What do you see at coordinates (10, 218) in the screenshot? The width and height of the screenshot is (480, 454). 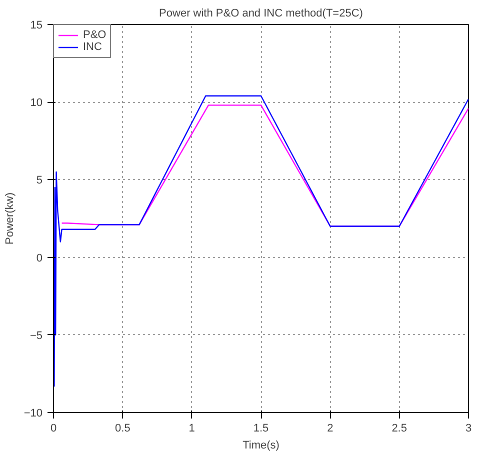 I see `y-axis-title: Power(kw)` at bounding box center [10, 218].